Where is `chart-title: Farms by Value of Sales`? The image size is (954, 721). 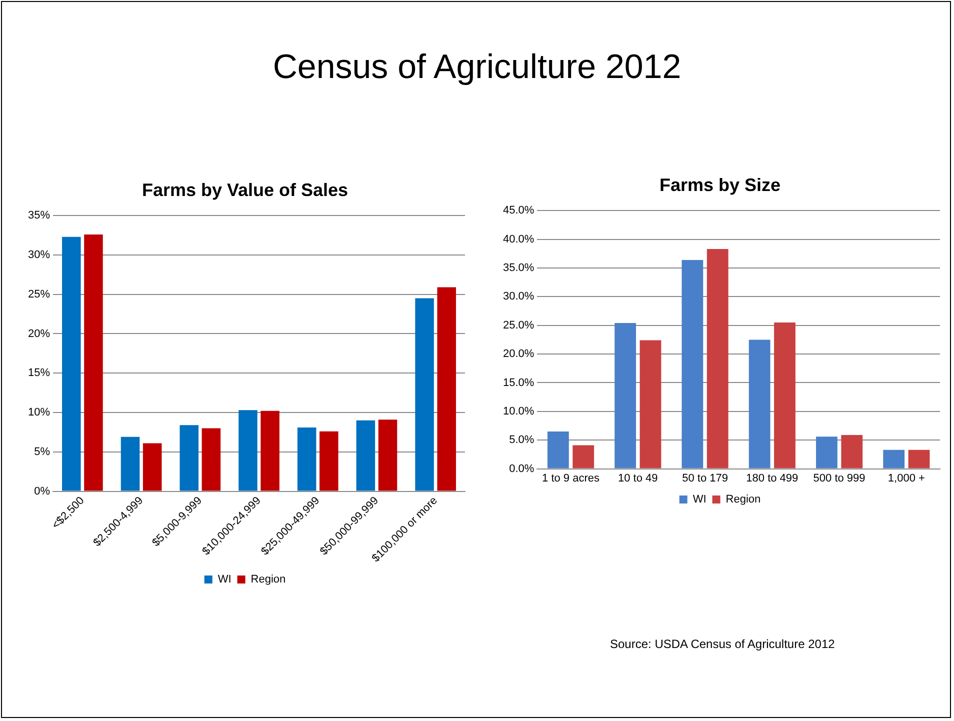
chart-title: Farms by Value of Sales is located at coordinates (245, 190).